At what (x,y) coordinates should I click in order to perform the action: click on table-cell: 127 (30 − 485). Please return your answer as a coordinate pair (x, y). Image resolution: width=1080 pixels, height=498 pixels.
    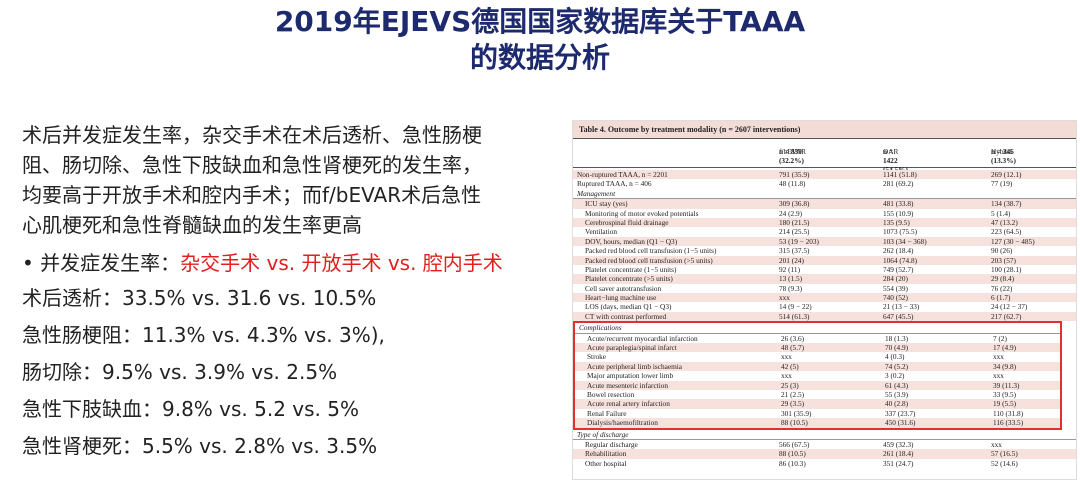
    Looking at the image, I should click on (1013, 241).